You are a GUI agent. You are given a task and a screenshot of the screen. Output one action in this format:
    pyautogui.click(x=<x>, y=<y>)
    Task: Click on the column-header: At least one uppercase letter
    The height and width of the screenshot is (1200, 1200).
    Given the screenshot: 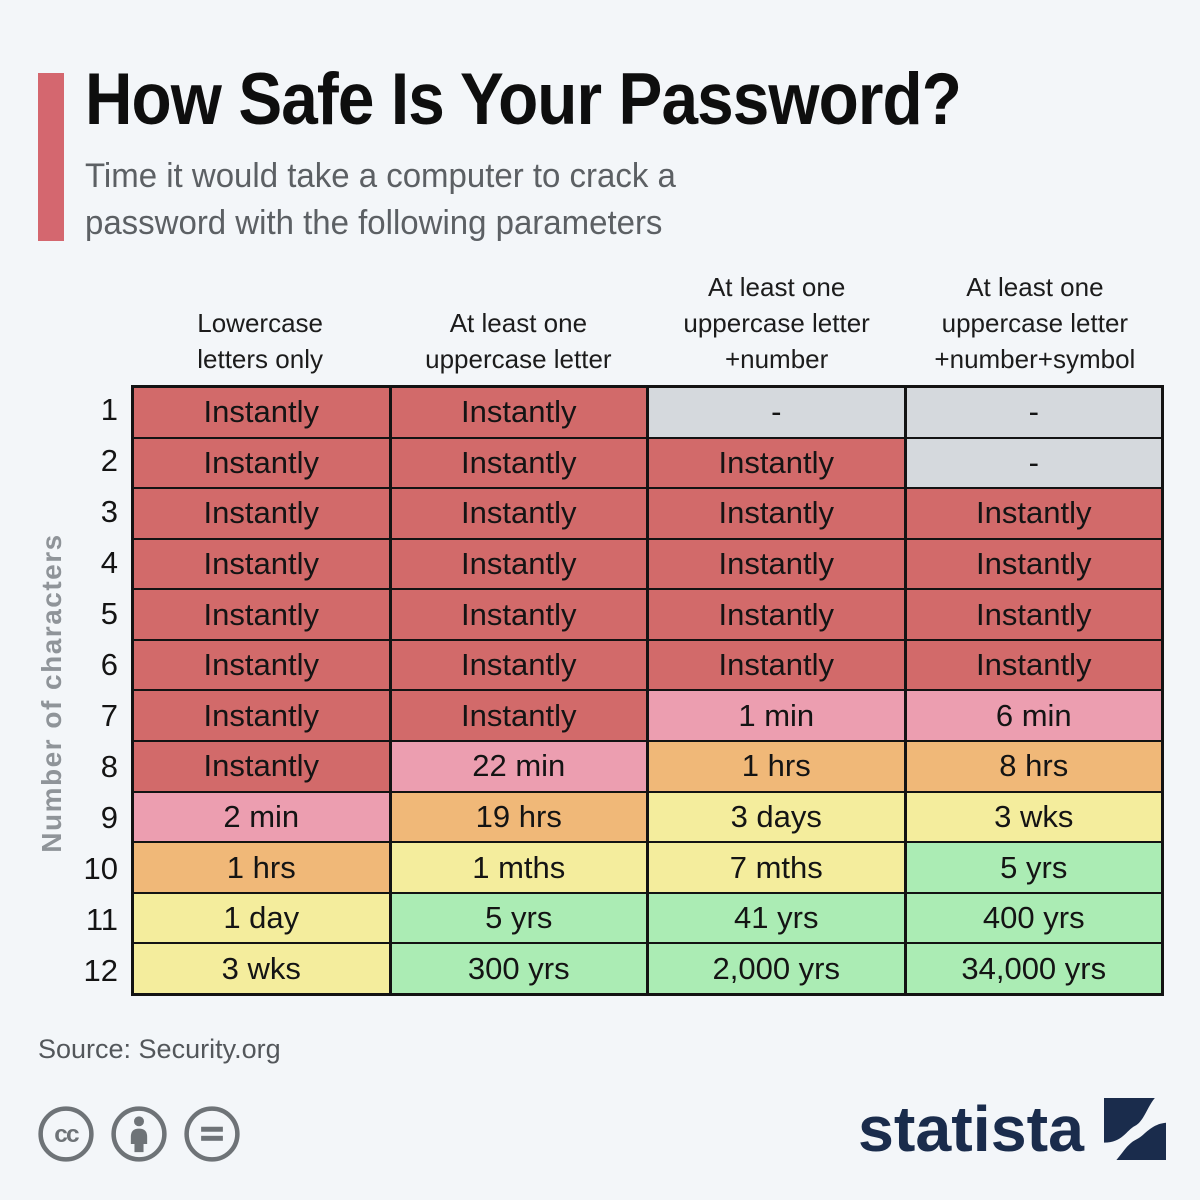 What is the action you would take?
    pyautogui.click(x=518, y=341)
    